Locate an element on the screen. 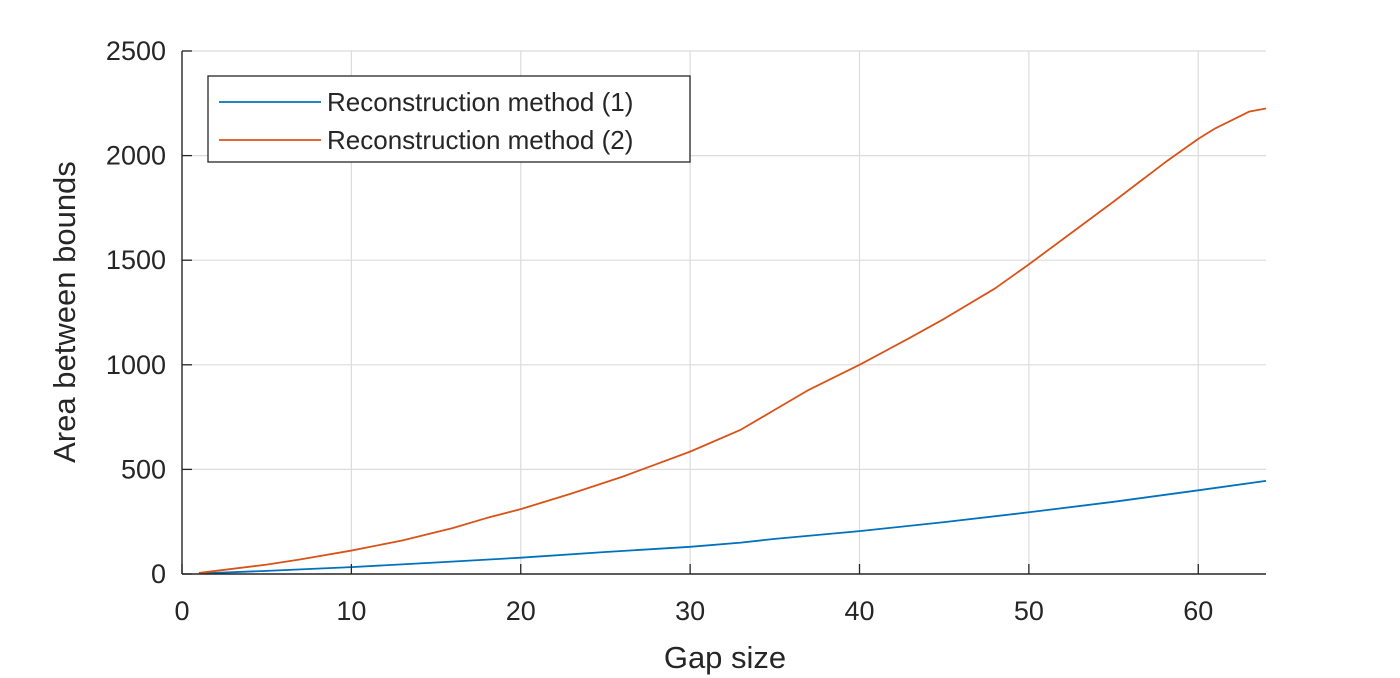  x-tick-label: 30 is located at coordinates (690, 611).